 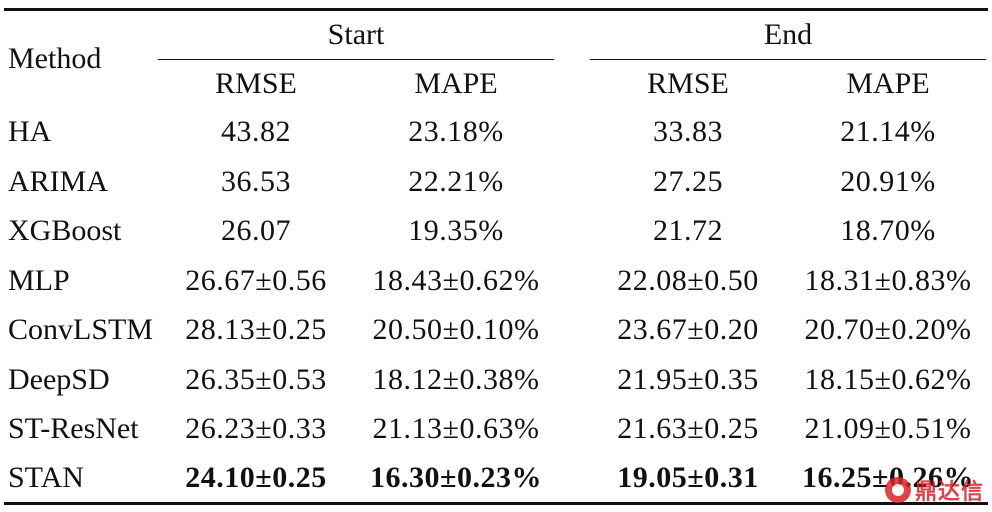 I want to click on start-mape-value: 16.30±0.23%, so click(x=456, y=479).